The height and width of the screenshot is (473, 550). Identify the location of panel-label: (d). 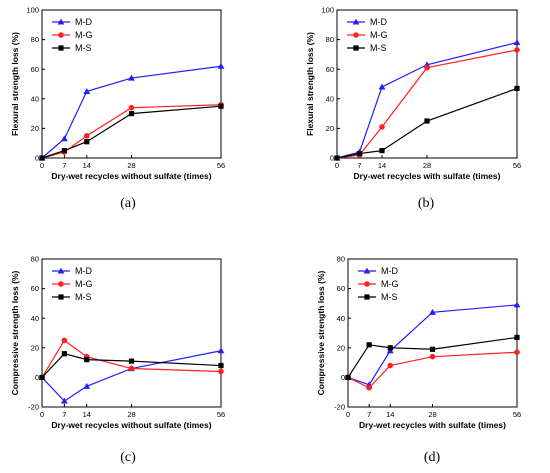
(432, 457).